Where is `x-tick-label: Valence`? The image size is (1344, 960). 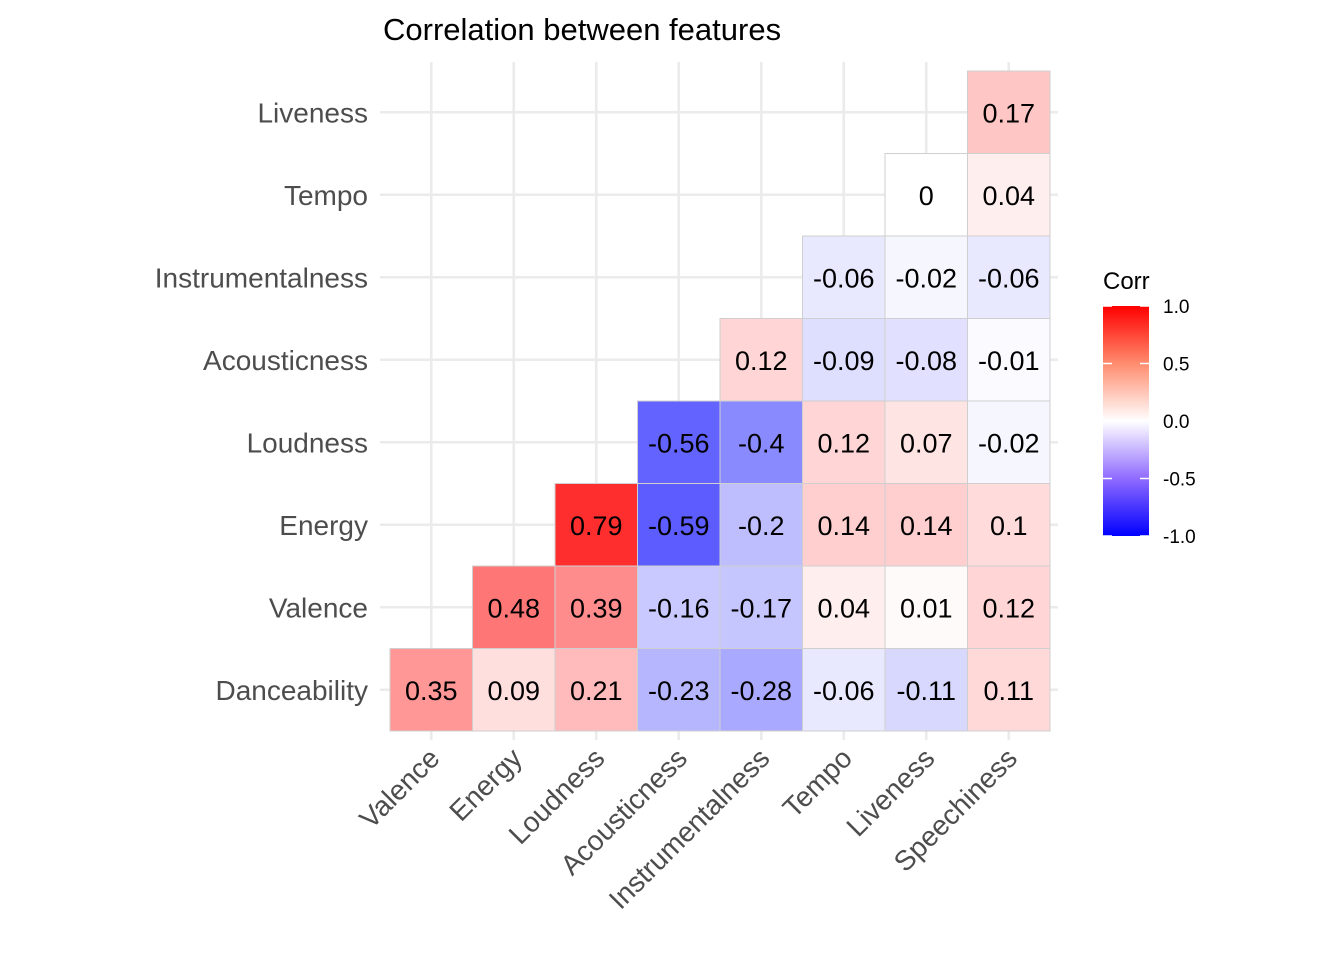
x-tick-label: Valence is located at coordinates (399, 788).